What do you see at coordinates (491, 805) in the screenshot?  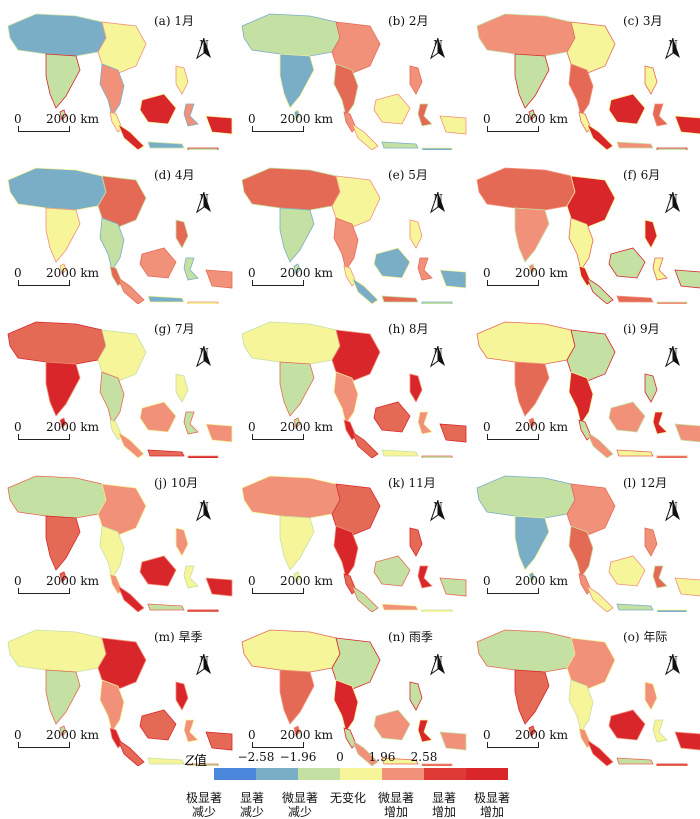 I see `legend-category: 极显著 增加` at bounding box center [491, 805].